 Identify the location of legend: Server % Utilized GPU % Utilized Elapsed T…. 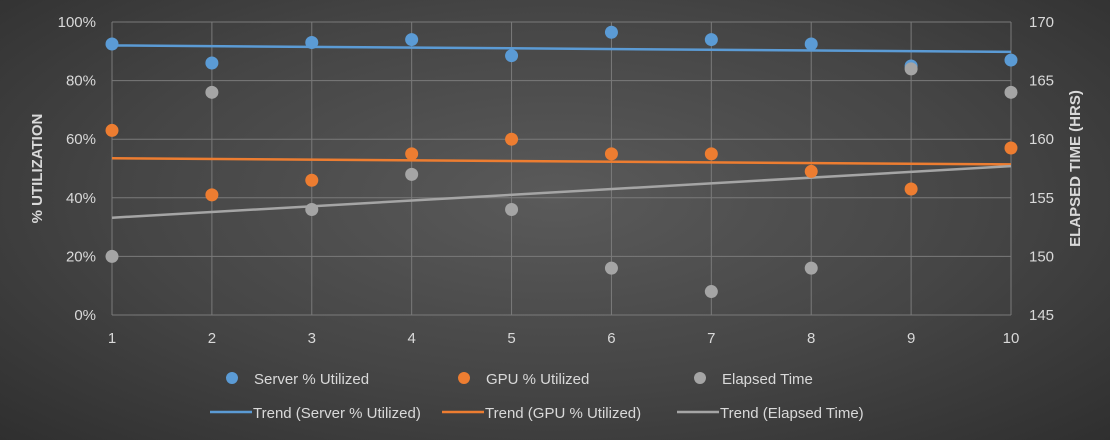
(537, 396).